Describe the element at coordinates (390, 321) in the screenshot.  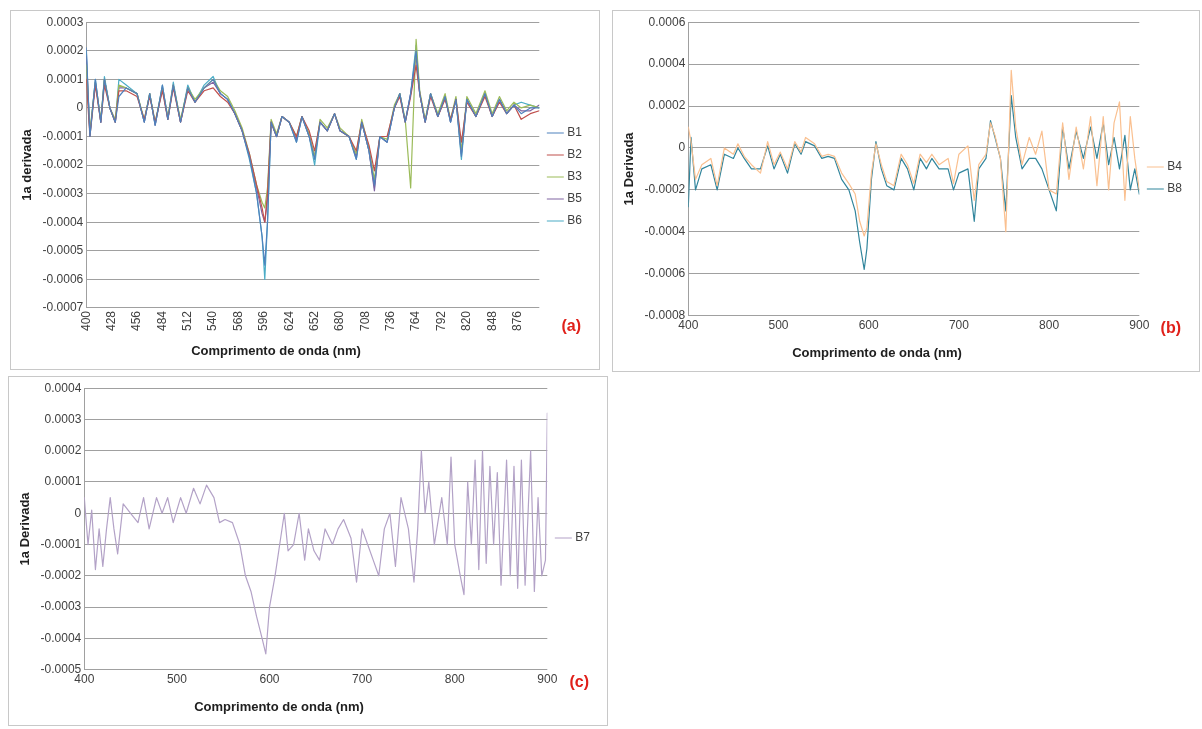
I see `x-tick-label: 736` at that location.